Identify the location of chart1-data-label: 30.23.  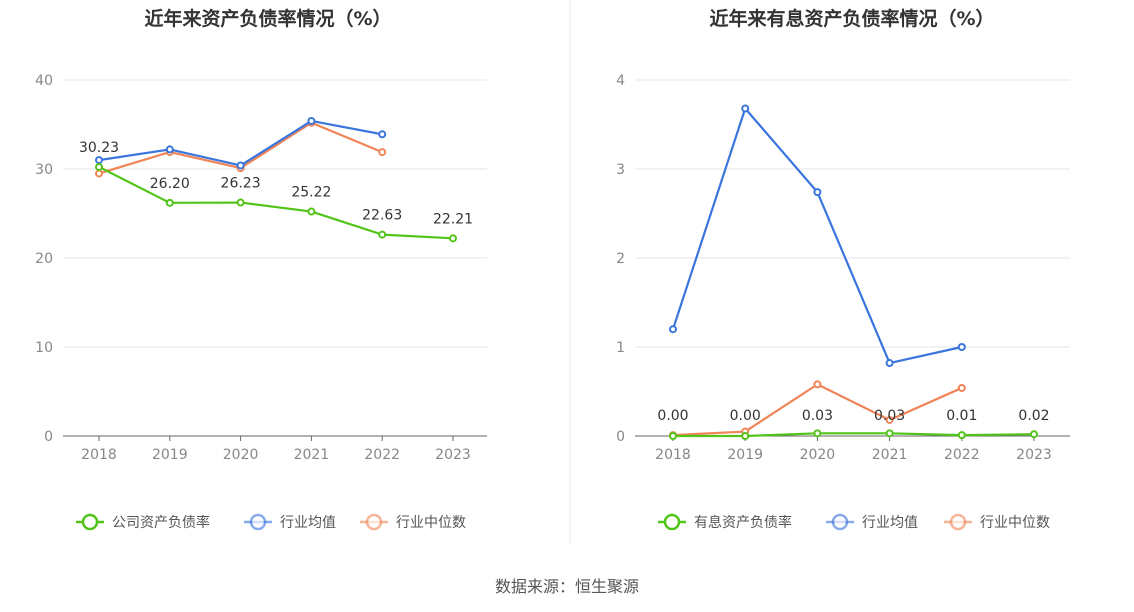
(99, 148).